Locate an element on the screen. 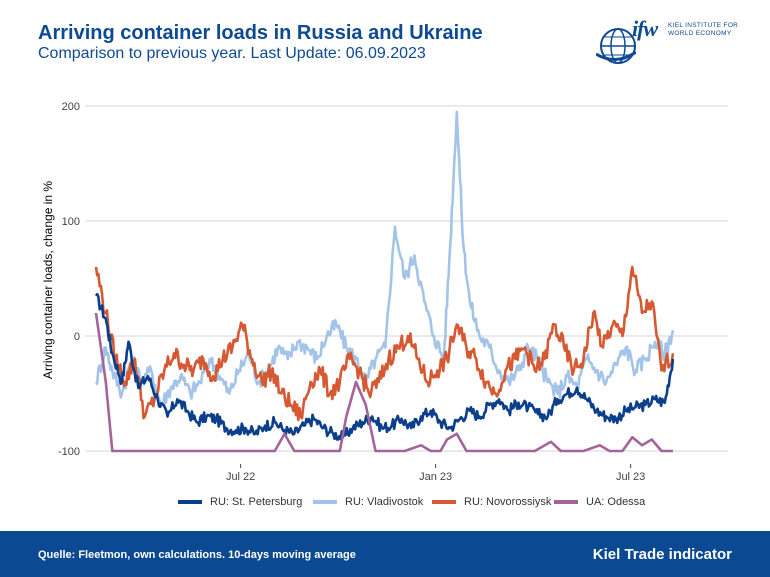  y-tick-label: 0 is located at coordinates (77, 337).